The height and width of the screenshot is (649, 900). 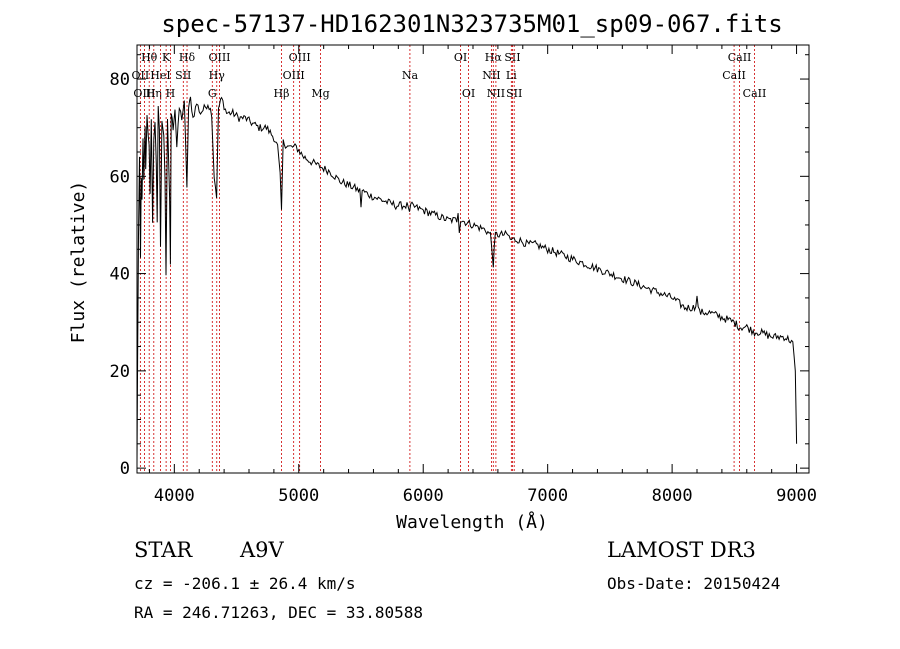 I want to click on line-marker-label: Na, so click(x=410, y=75).